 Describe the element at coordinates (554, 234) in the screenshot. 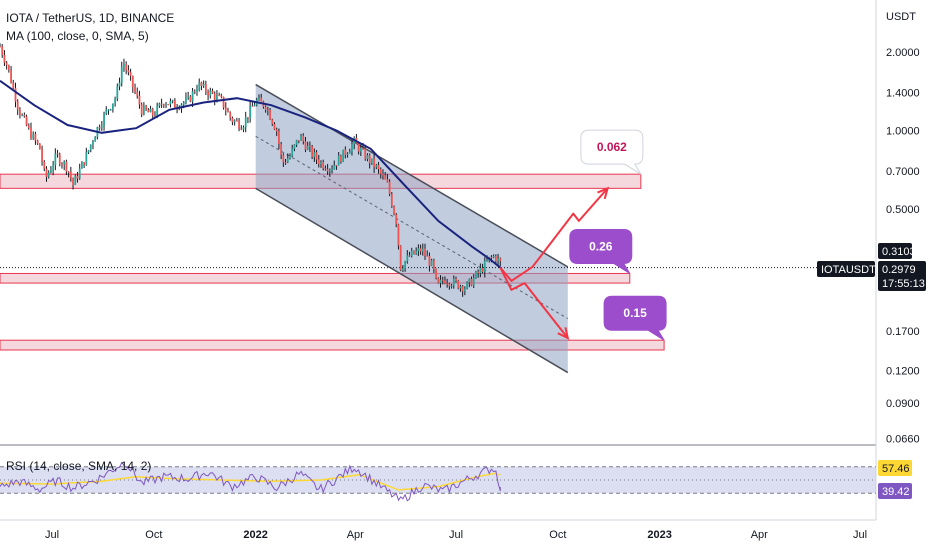

I see `bullish-arrow` at that location.